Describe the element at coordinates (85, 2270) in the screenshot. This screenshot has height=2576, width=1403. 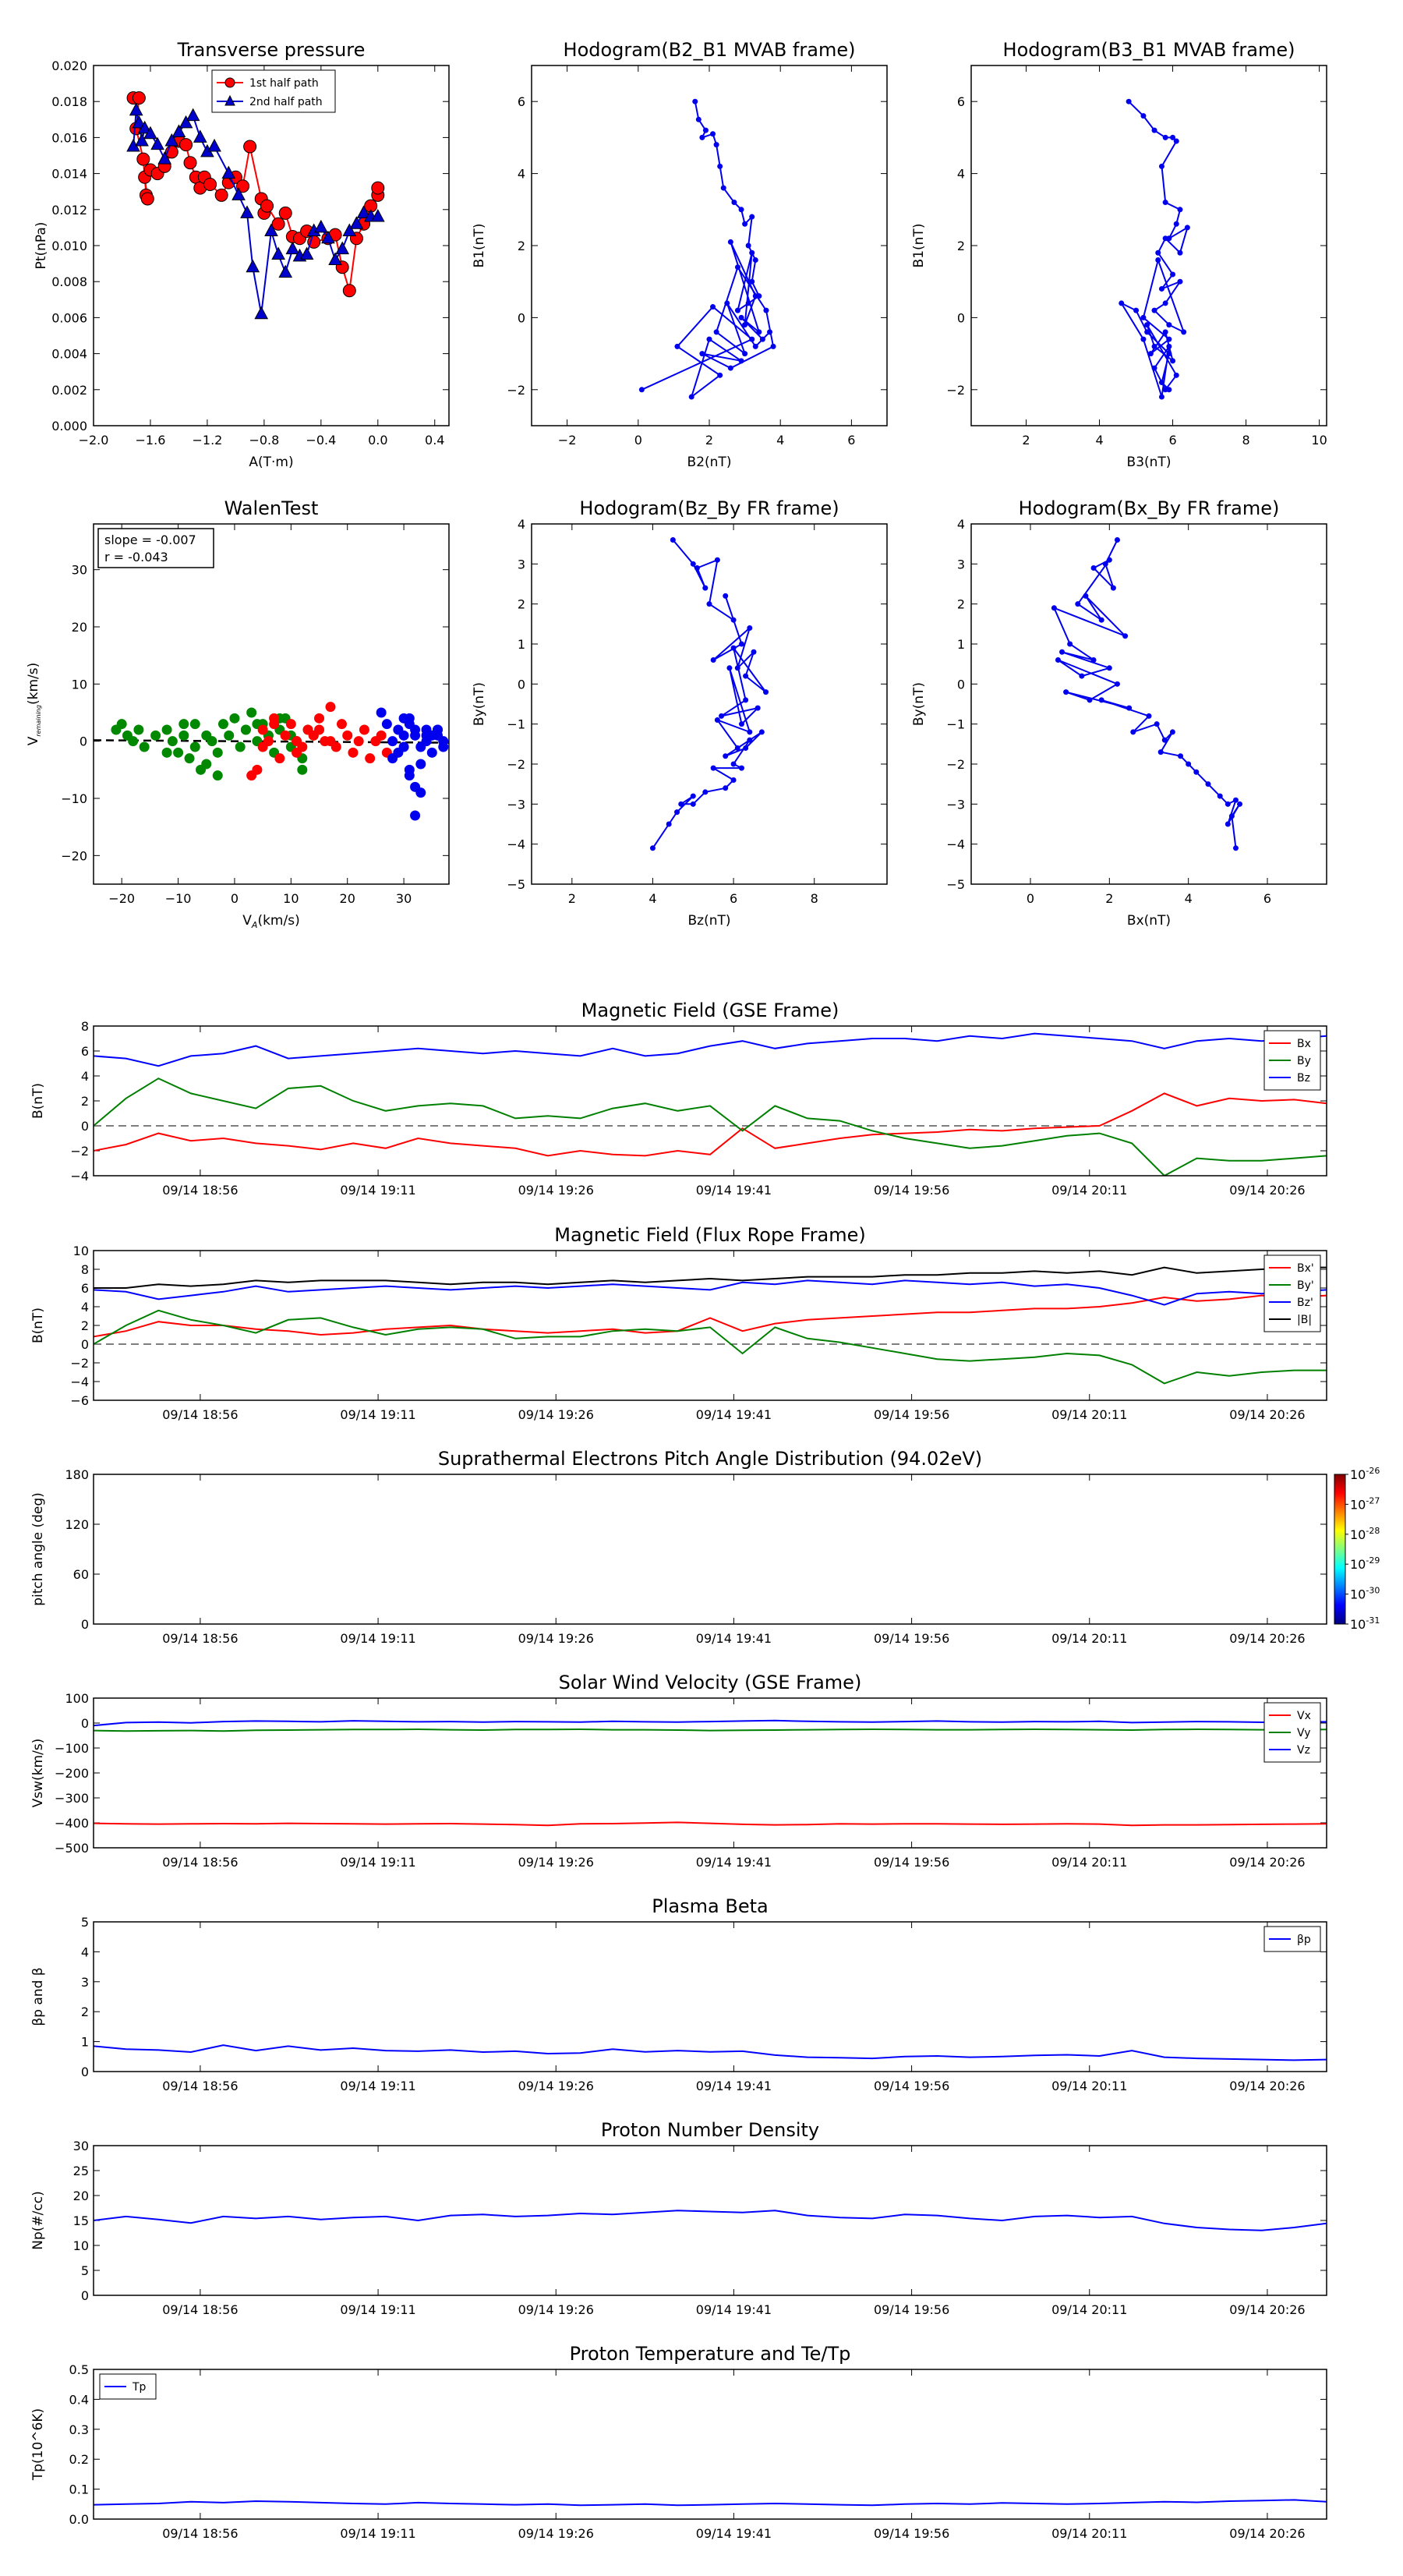
I see `y-tick-label: 5` at that location.